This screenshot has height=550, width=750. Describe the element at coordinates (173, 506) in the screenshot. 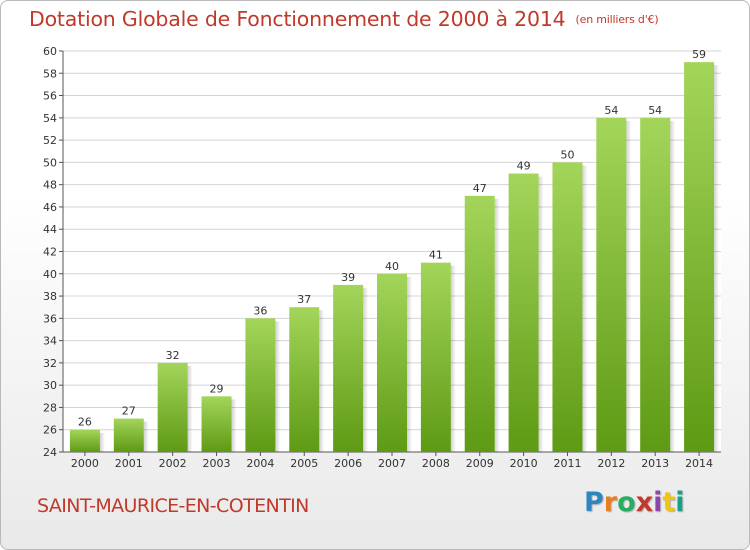

I see `commune-name: SAINT-MAURICE-EN-COTENTIN` at that location.